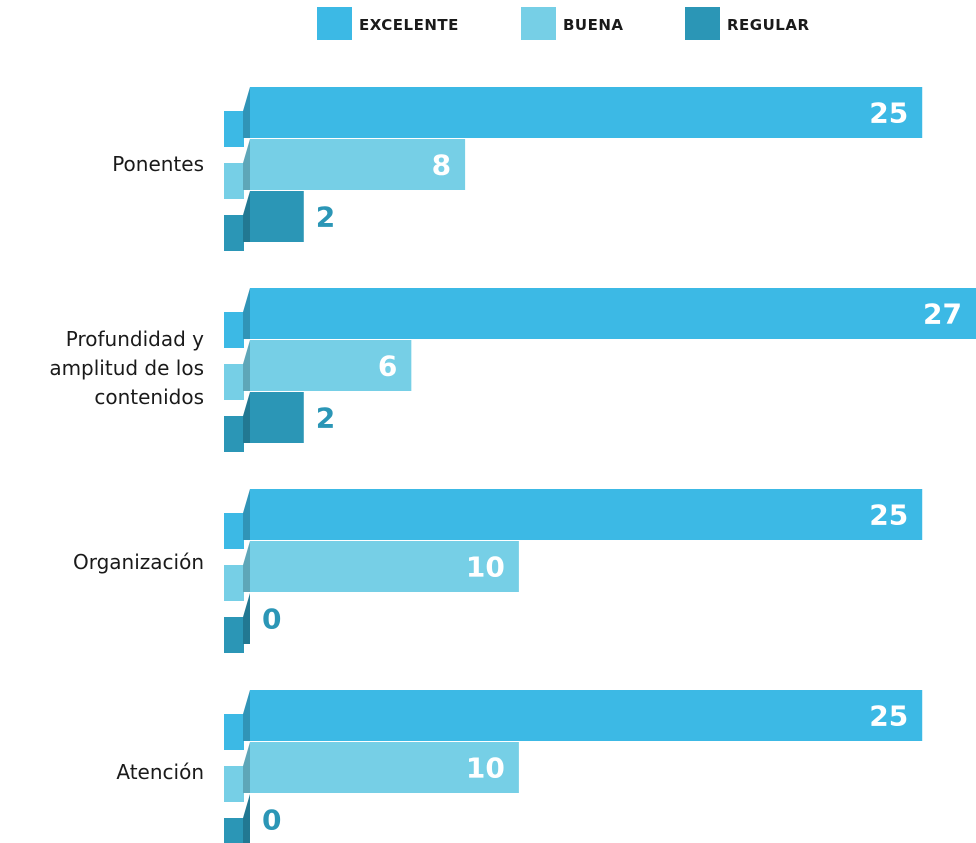 This screenshot has width=976, height=843. What do you see at coordinates (768, 25) in the screenshot?
I see `legend-label: REGULAR` at bounding box center [768, 25].